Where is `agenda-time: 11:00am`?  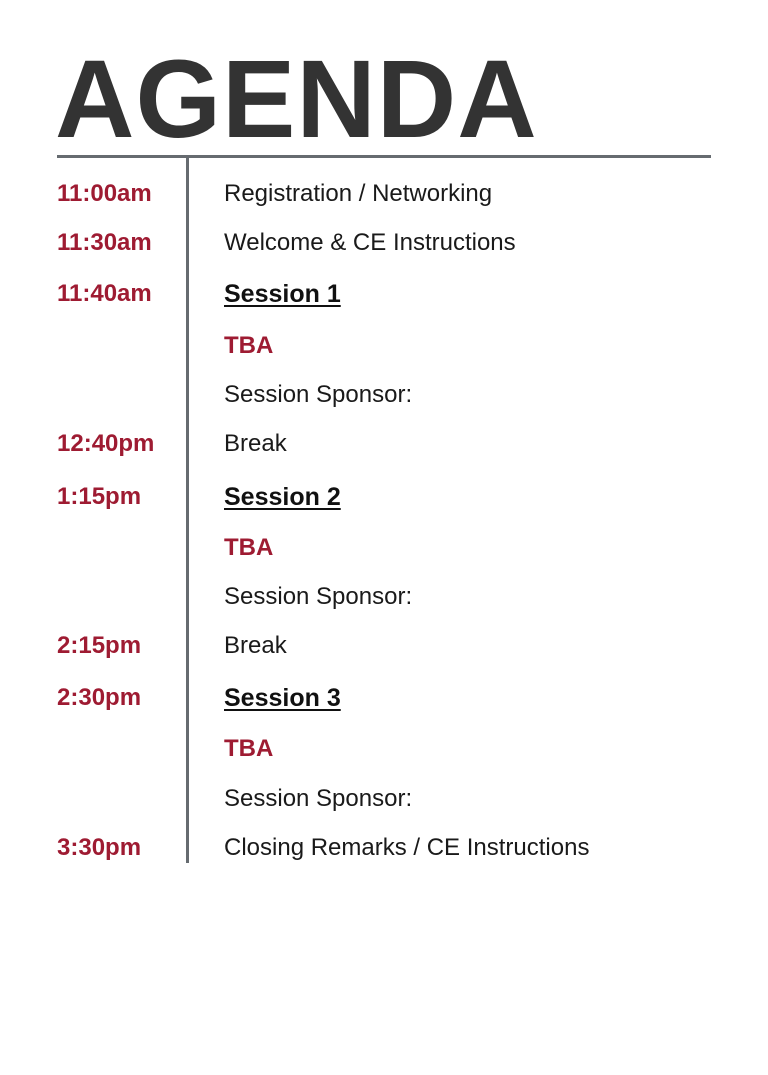 agenda-time: 11:00am is located at coordinates (104, 193).